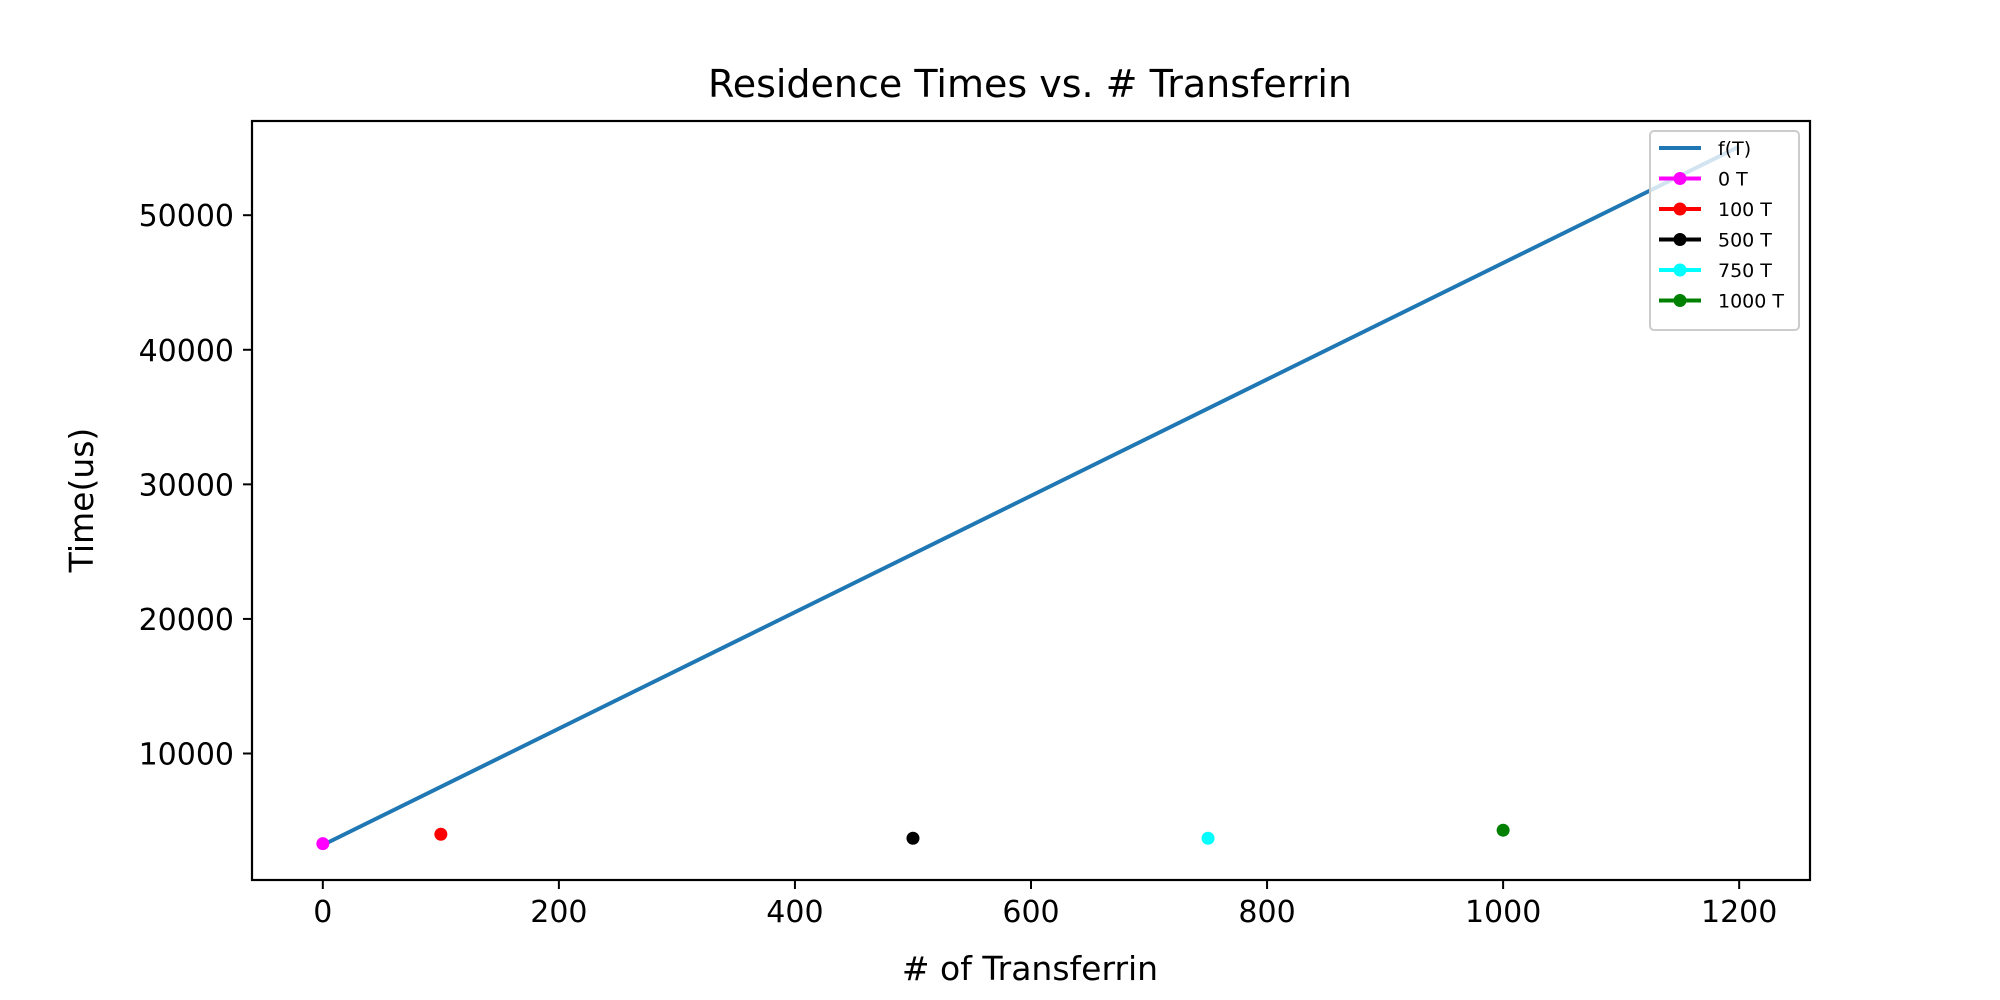 This screenshot has width=2000, height=1000. I want to click on y-tick-label: 50000, so click(186, 216).